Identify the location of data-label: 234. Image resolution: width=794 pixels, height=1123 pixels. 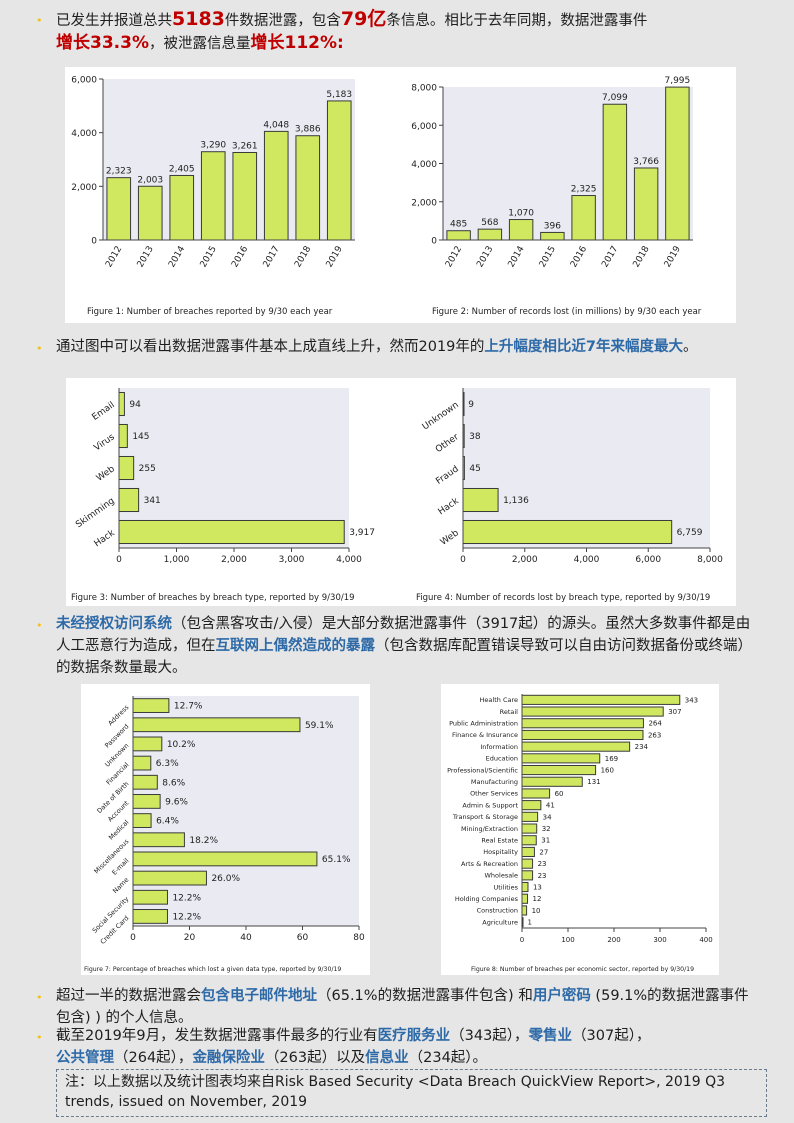
(642, 747).